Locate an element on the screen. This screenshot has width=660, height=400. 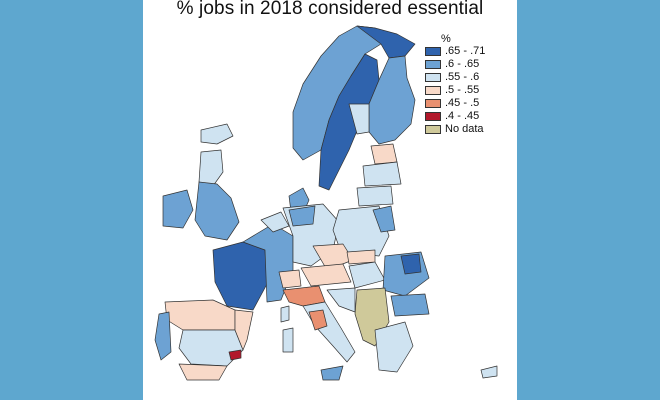
region-benelux is located at coordinates (275, 222).